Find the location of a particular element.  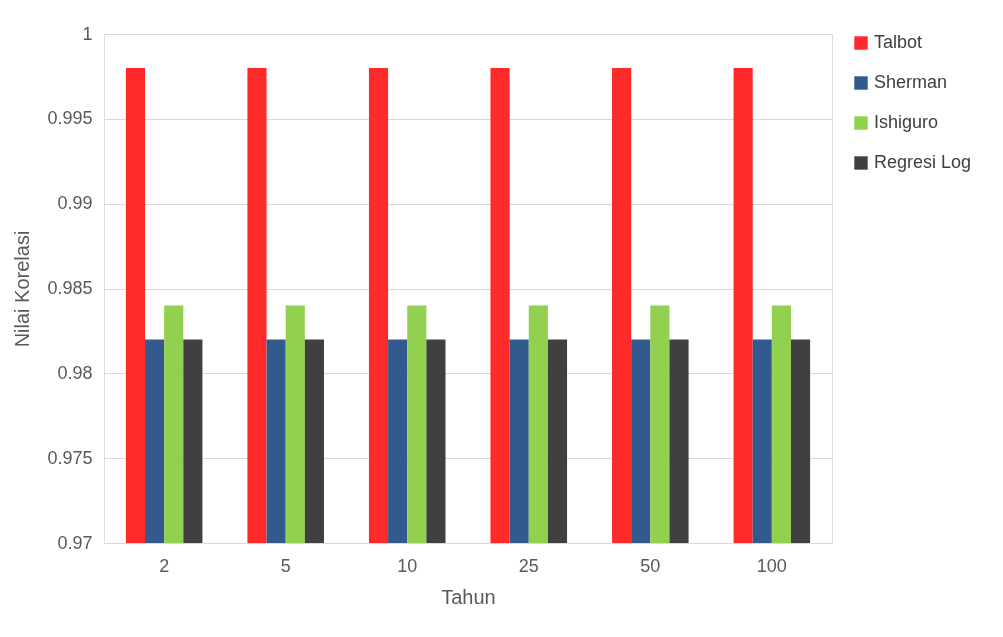

y-tick-label: 0.995 is located at coordinates (70, 118).